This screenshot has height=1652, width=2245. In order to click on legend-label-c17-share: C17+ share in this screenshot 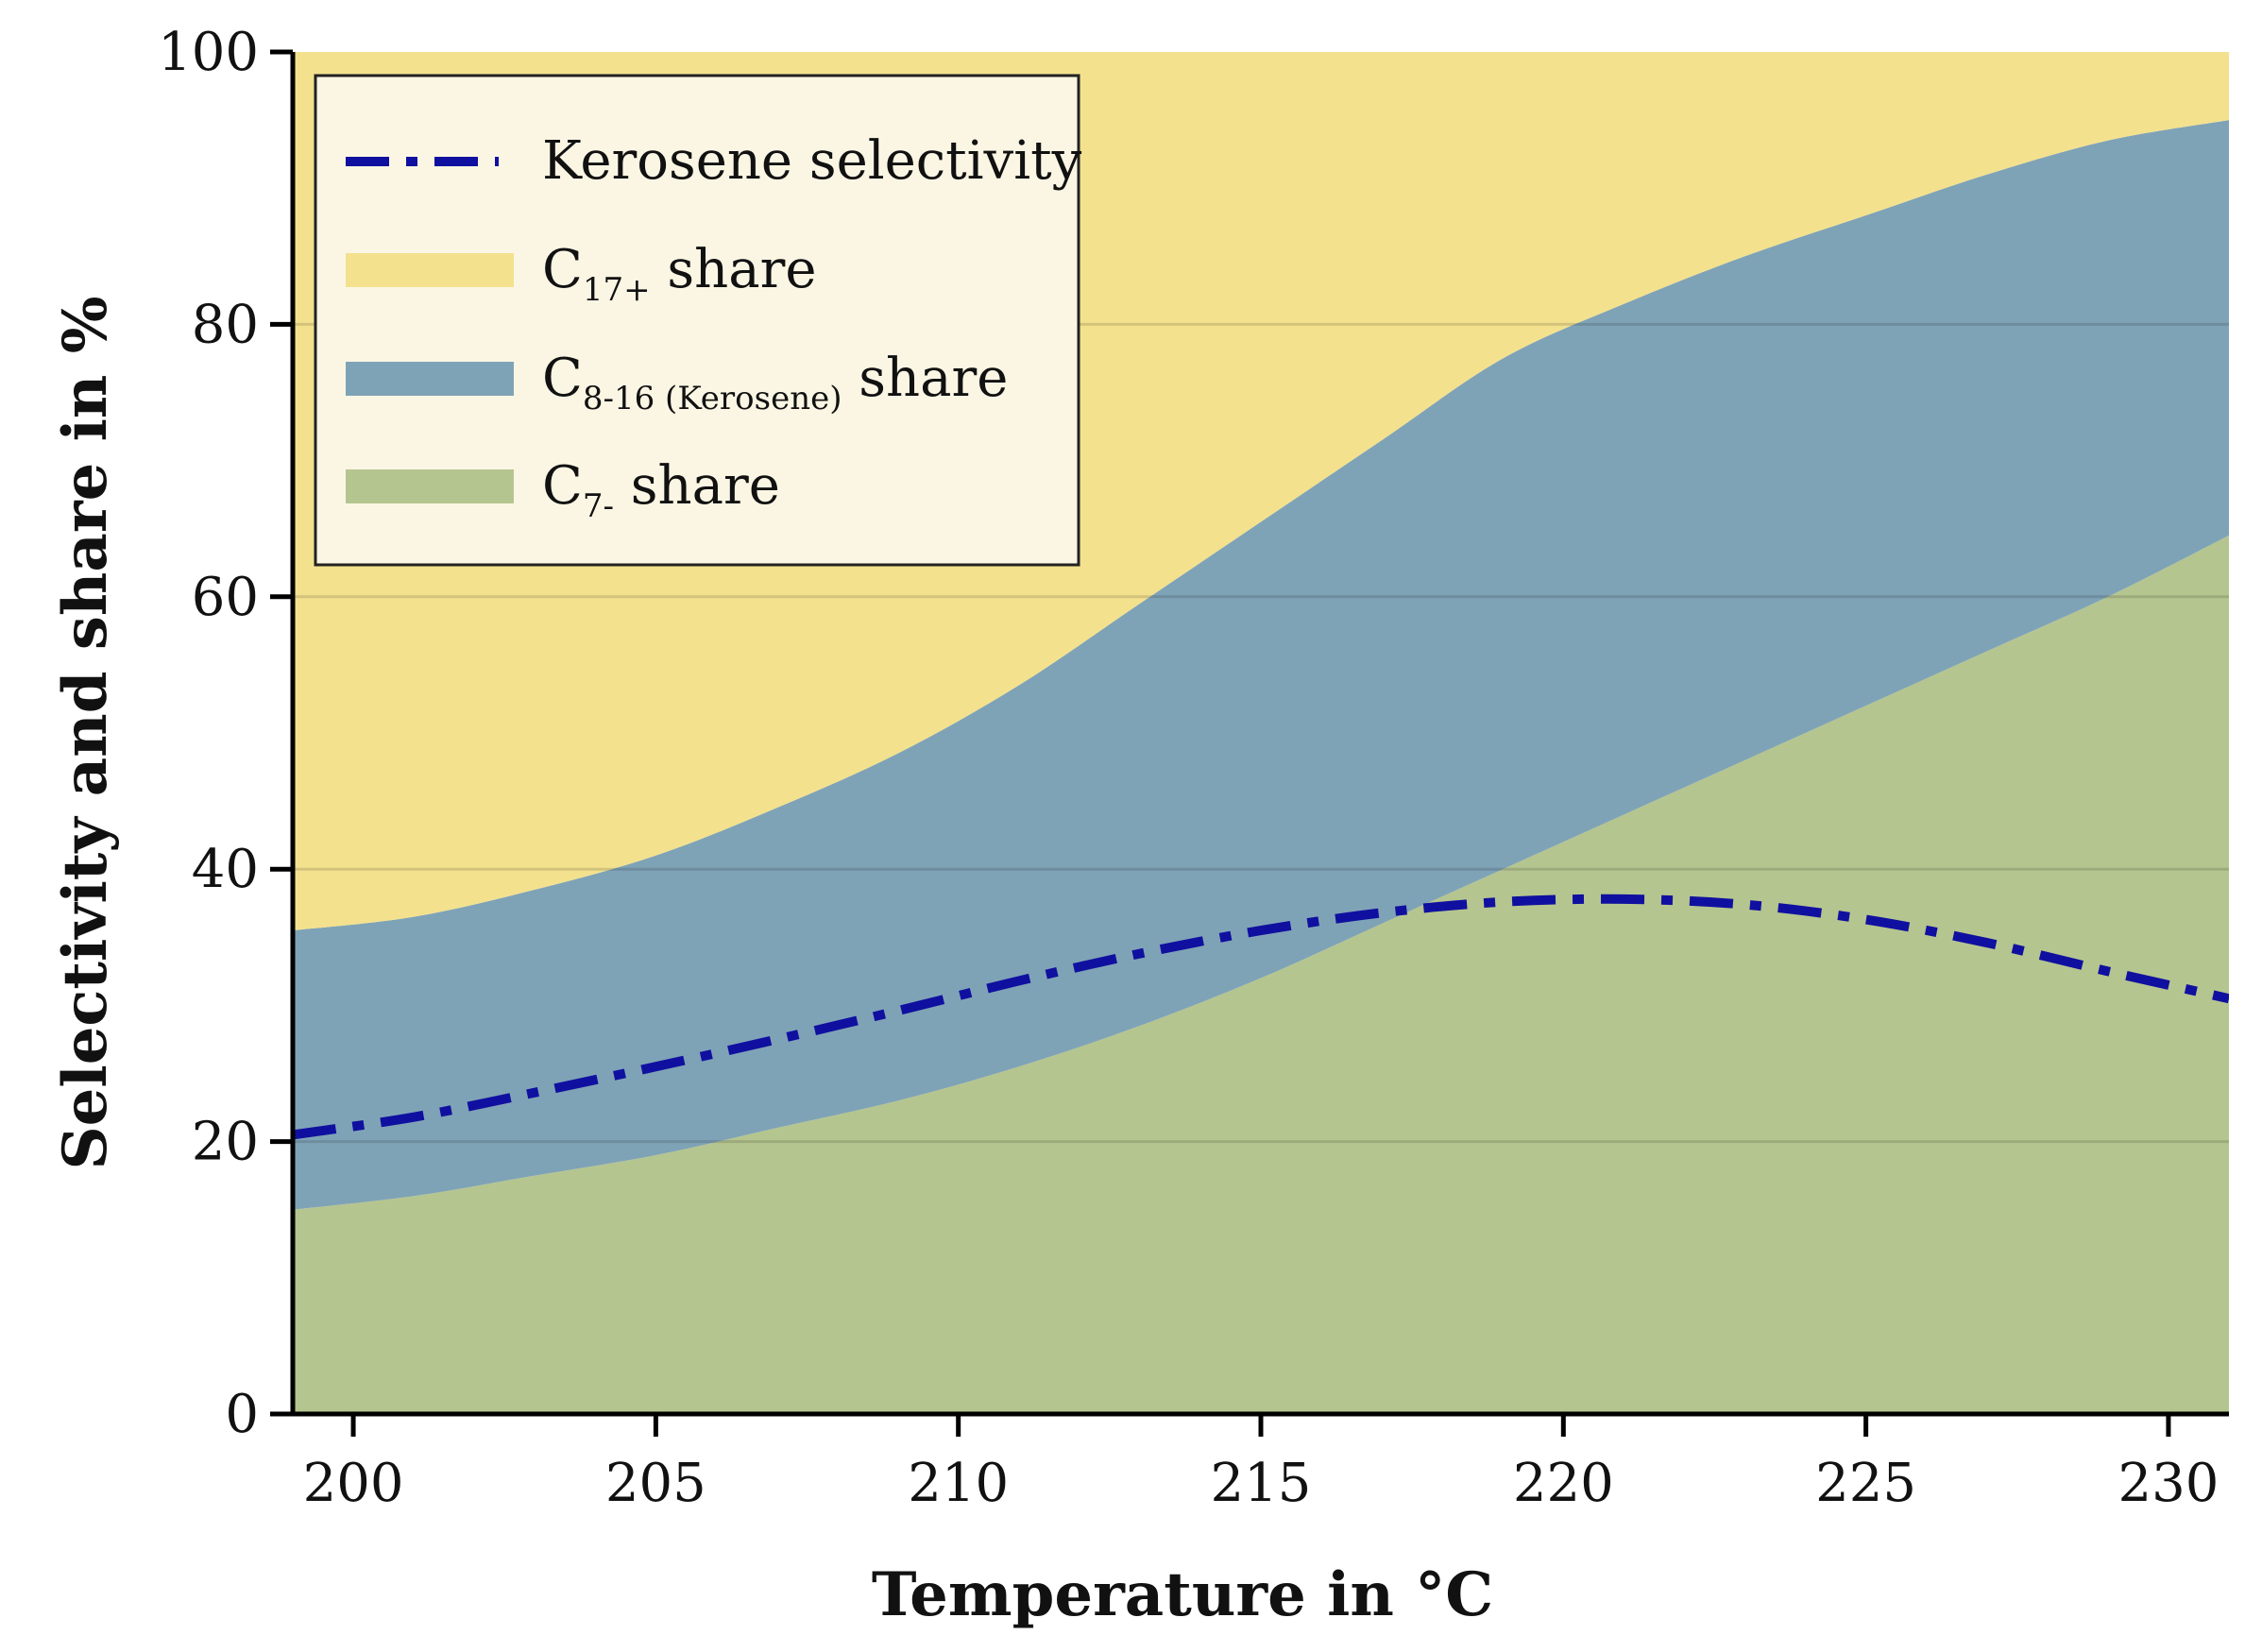, I will do `click(679, 274)`.